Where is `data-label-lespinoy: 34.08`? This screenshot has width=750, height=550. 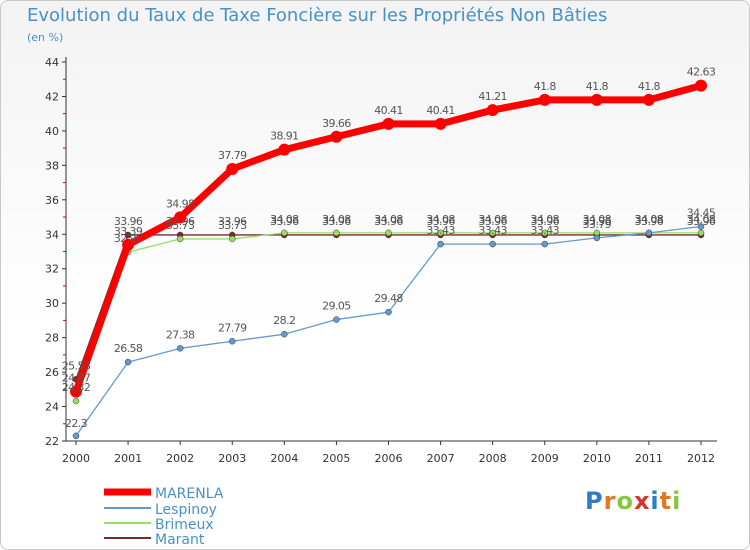
data-label-lespinoy: 34.08 is located at coordinates (649, 219).